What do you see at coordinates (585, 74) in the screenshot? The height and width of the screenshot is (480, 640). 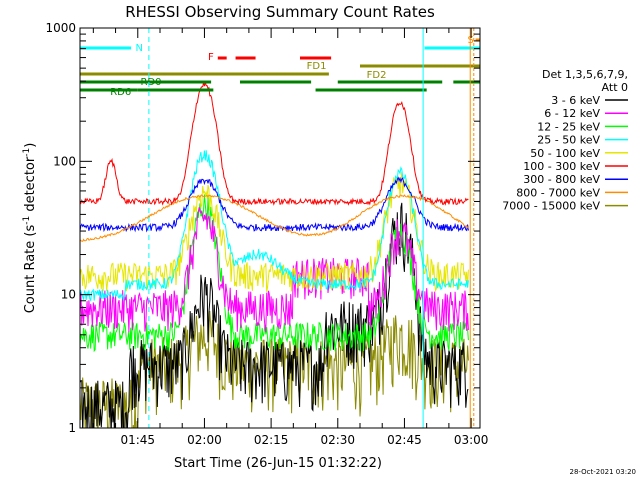 I see `legend-header-1: Det 1,3,5,6,7,9,` at bounding box center [585, 74].